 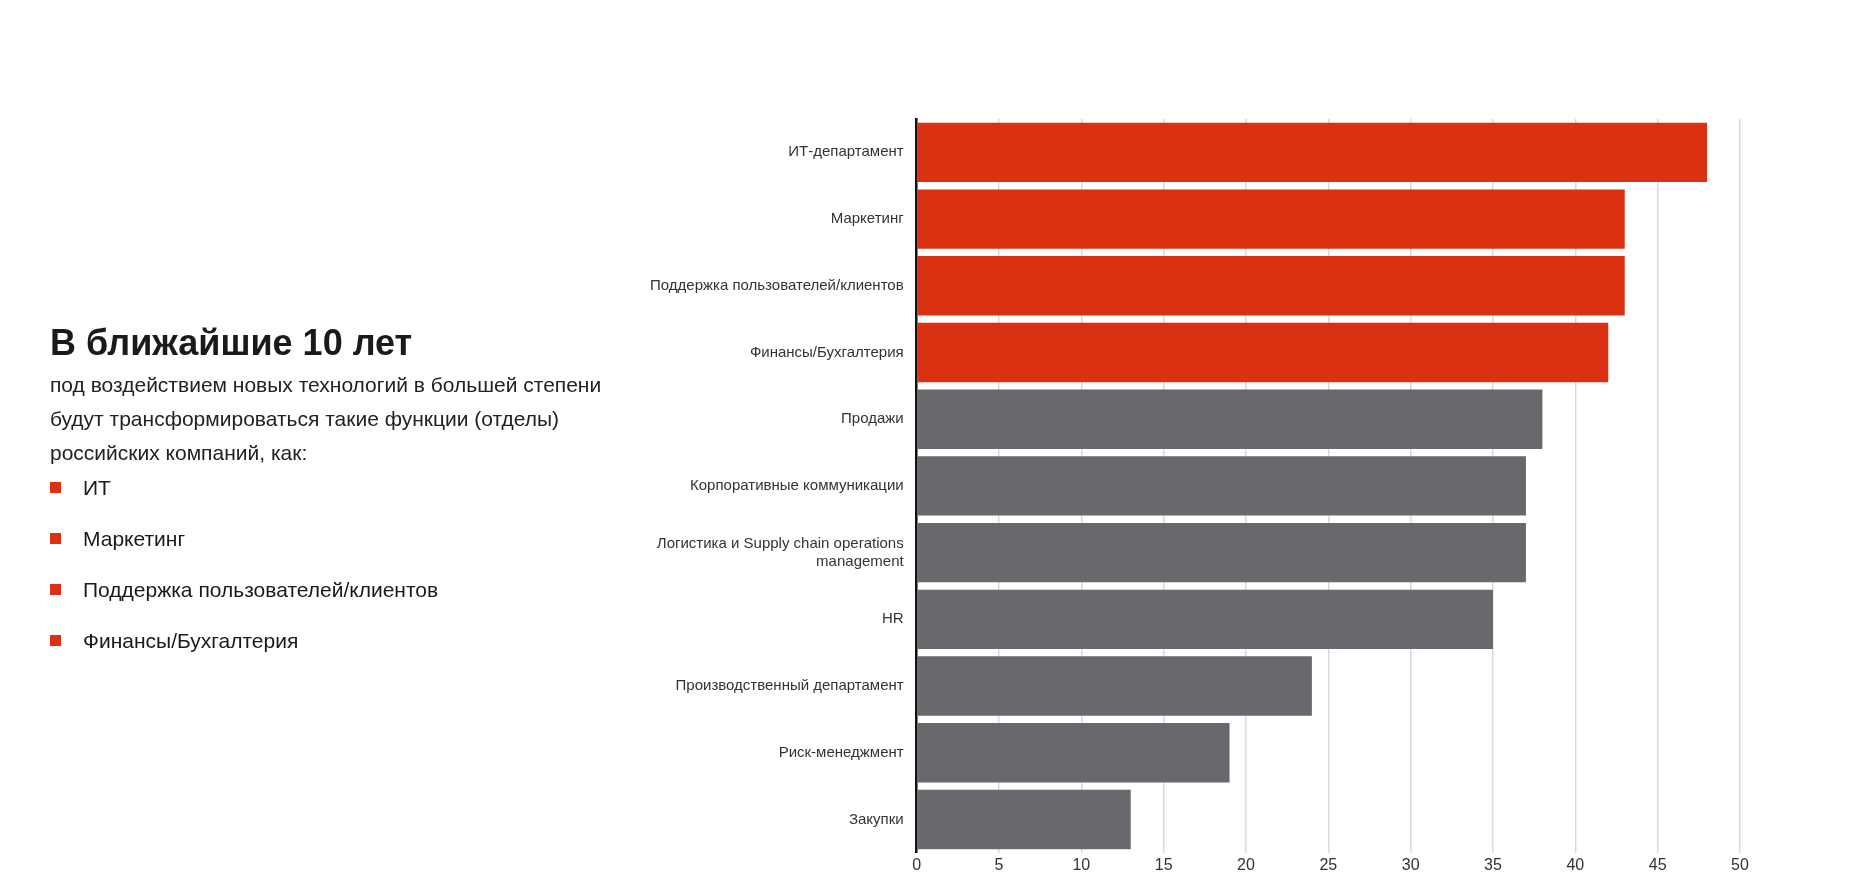 I want to click on text: Поддержка пользователей/клиентов, so click(x=261, y=590).